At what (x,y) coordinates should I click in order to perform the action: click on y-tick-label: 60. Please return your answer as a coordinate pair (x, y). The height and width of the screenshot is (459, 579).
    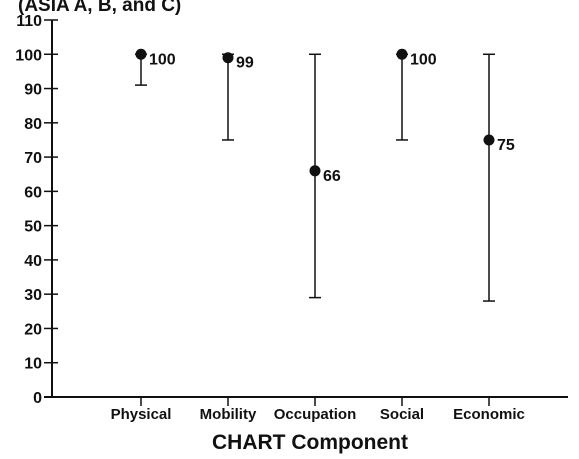
    Looking at the image, I should click on (33, 192).